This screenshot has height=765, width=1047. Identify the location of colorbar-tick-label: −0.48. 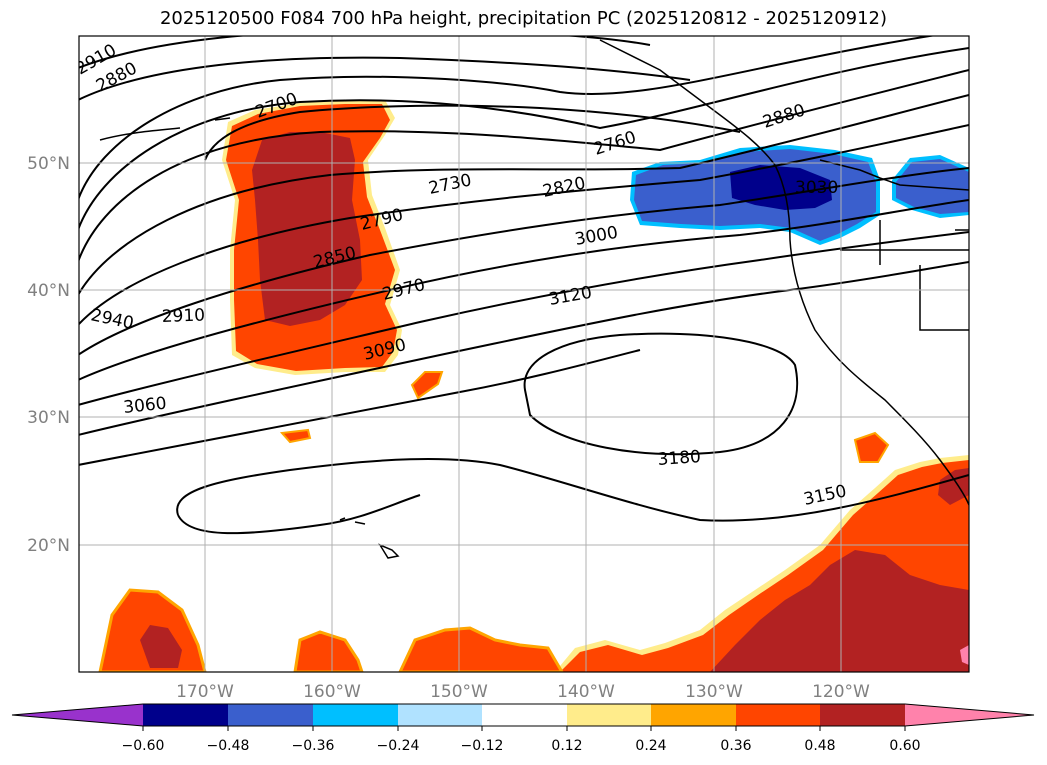
(228, 746).